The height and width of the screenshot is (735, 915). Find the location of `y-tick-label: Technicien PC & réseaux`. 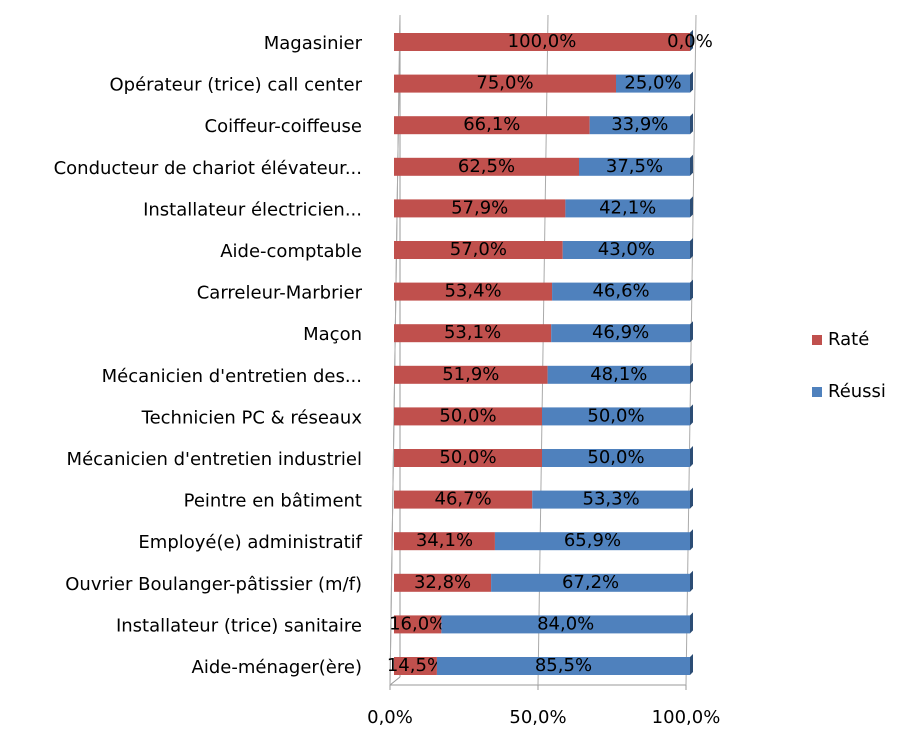

y-tick-label: Technicien PC & réseaux is located at coordinates (252, 417).